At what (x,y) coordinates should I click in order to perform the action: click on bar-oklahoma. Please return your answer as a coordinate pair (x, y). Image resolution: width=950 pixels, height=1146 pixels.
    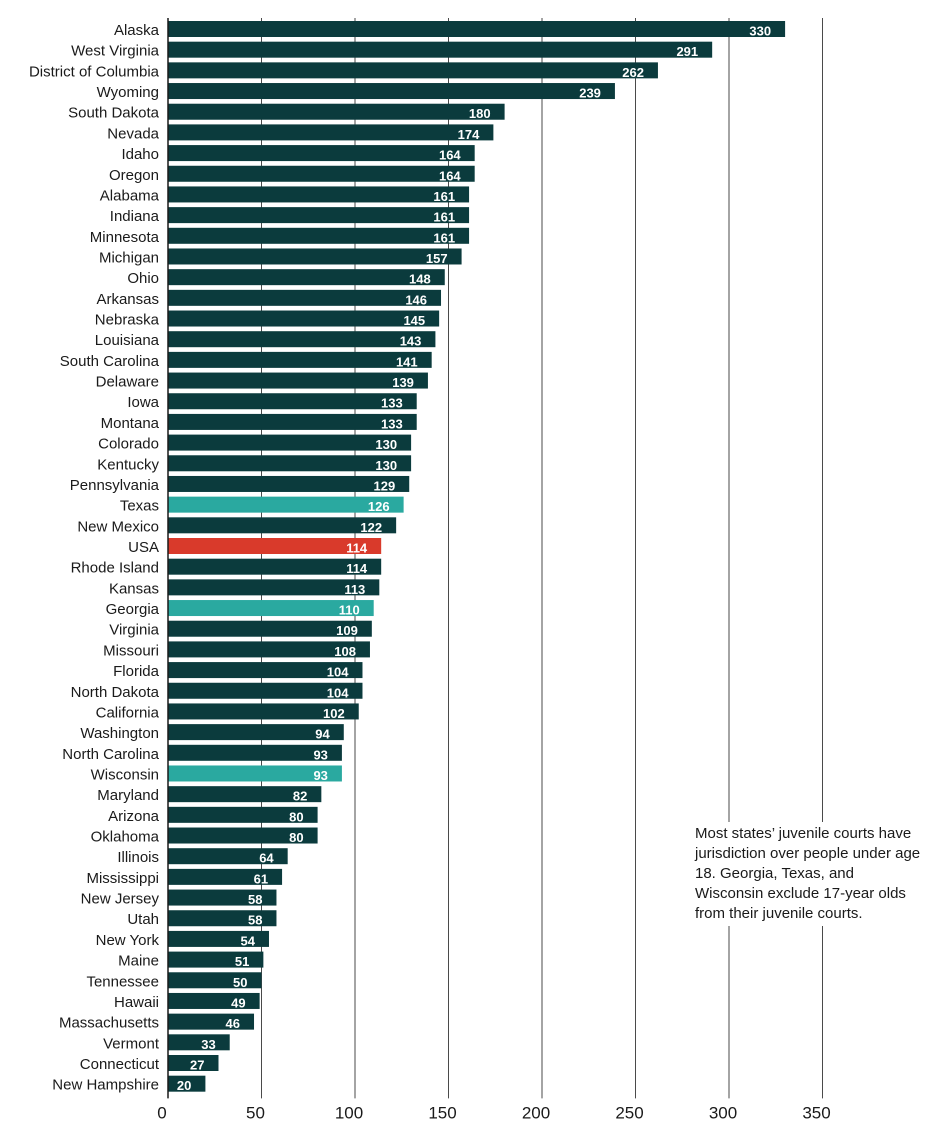
    Looking at the image, I should click on (243, 835).